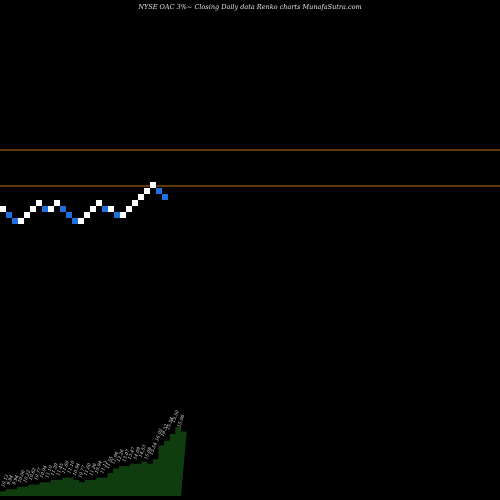 This screenshot has width=500, height=500. I want to click on volume-label: 11.29, so click(55, 469).